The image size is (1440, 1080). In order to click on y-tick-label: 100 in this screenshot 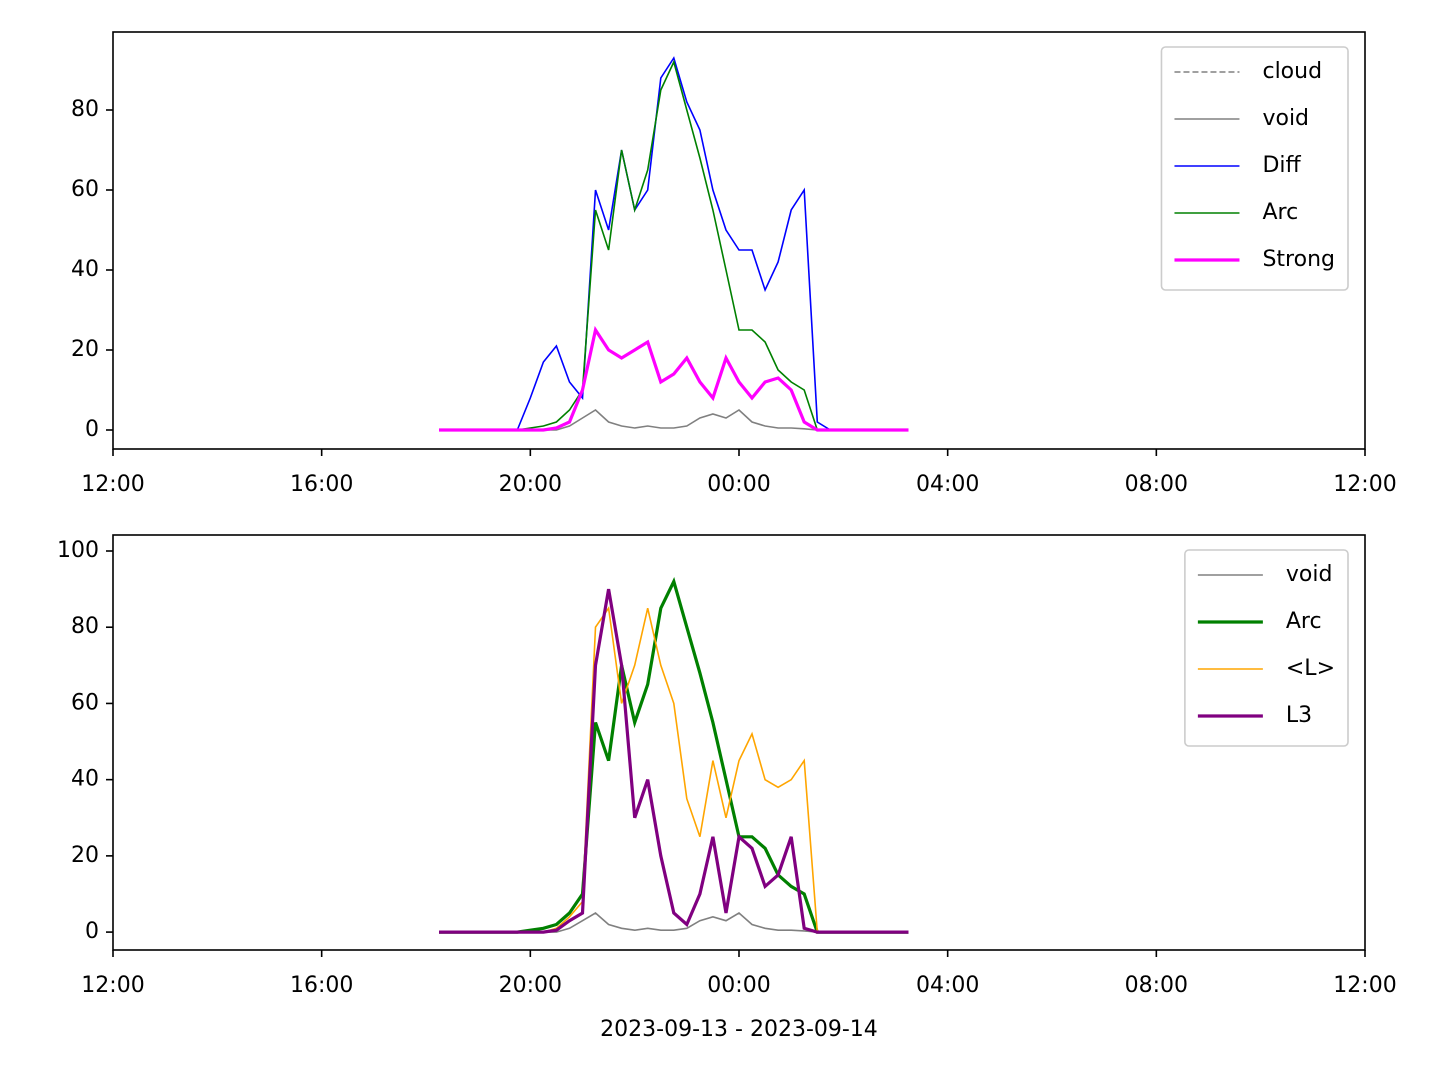, I will do `click(78, 550)`.